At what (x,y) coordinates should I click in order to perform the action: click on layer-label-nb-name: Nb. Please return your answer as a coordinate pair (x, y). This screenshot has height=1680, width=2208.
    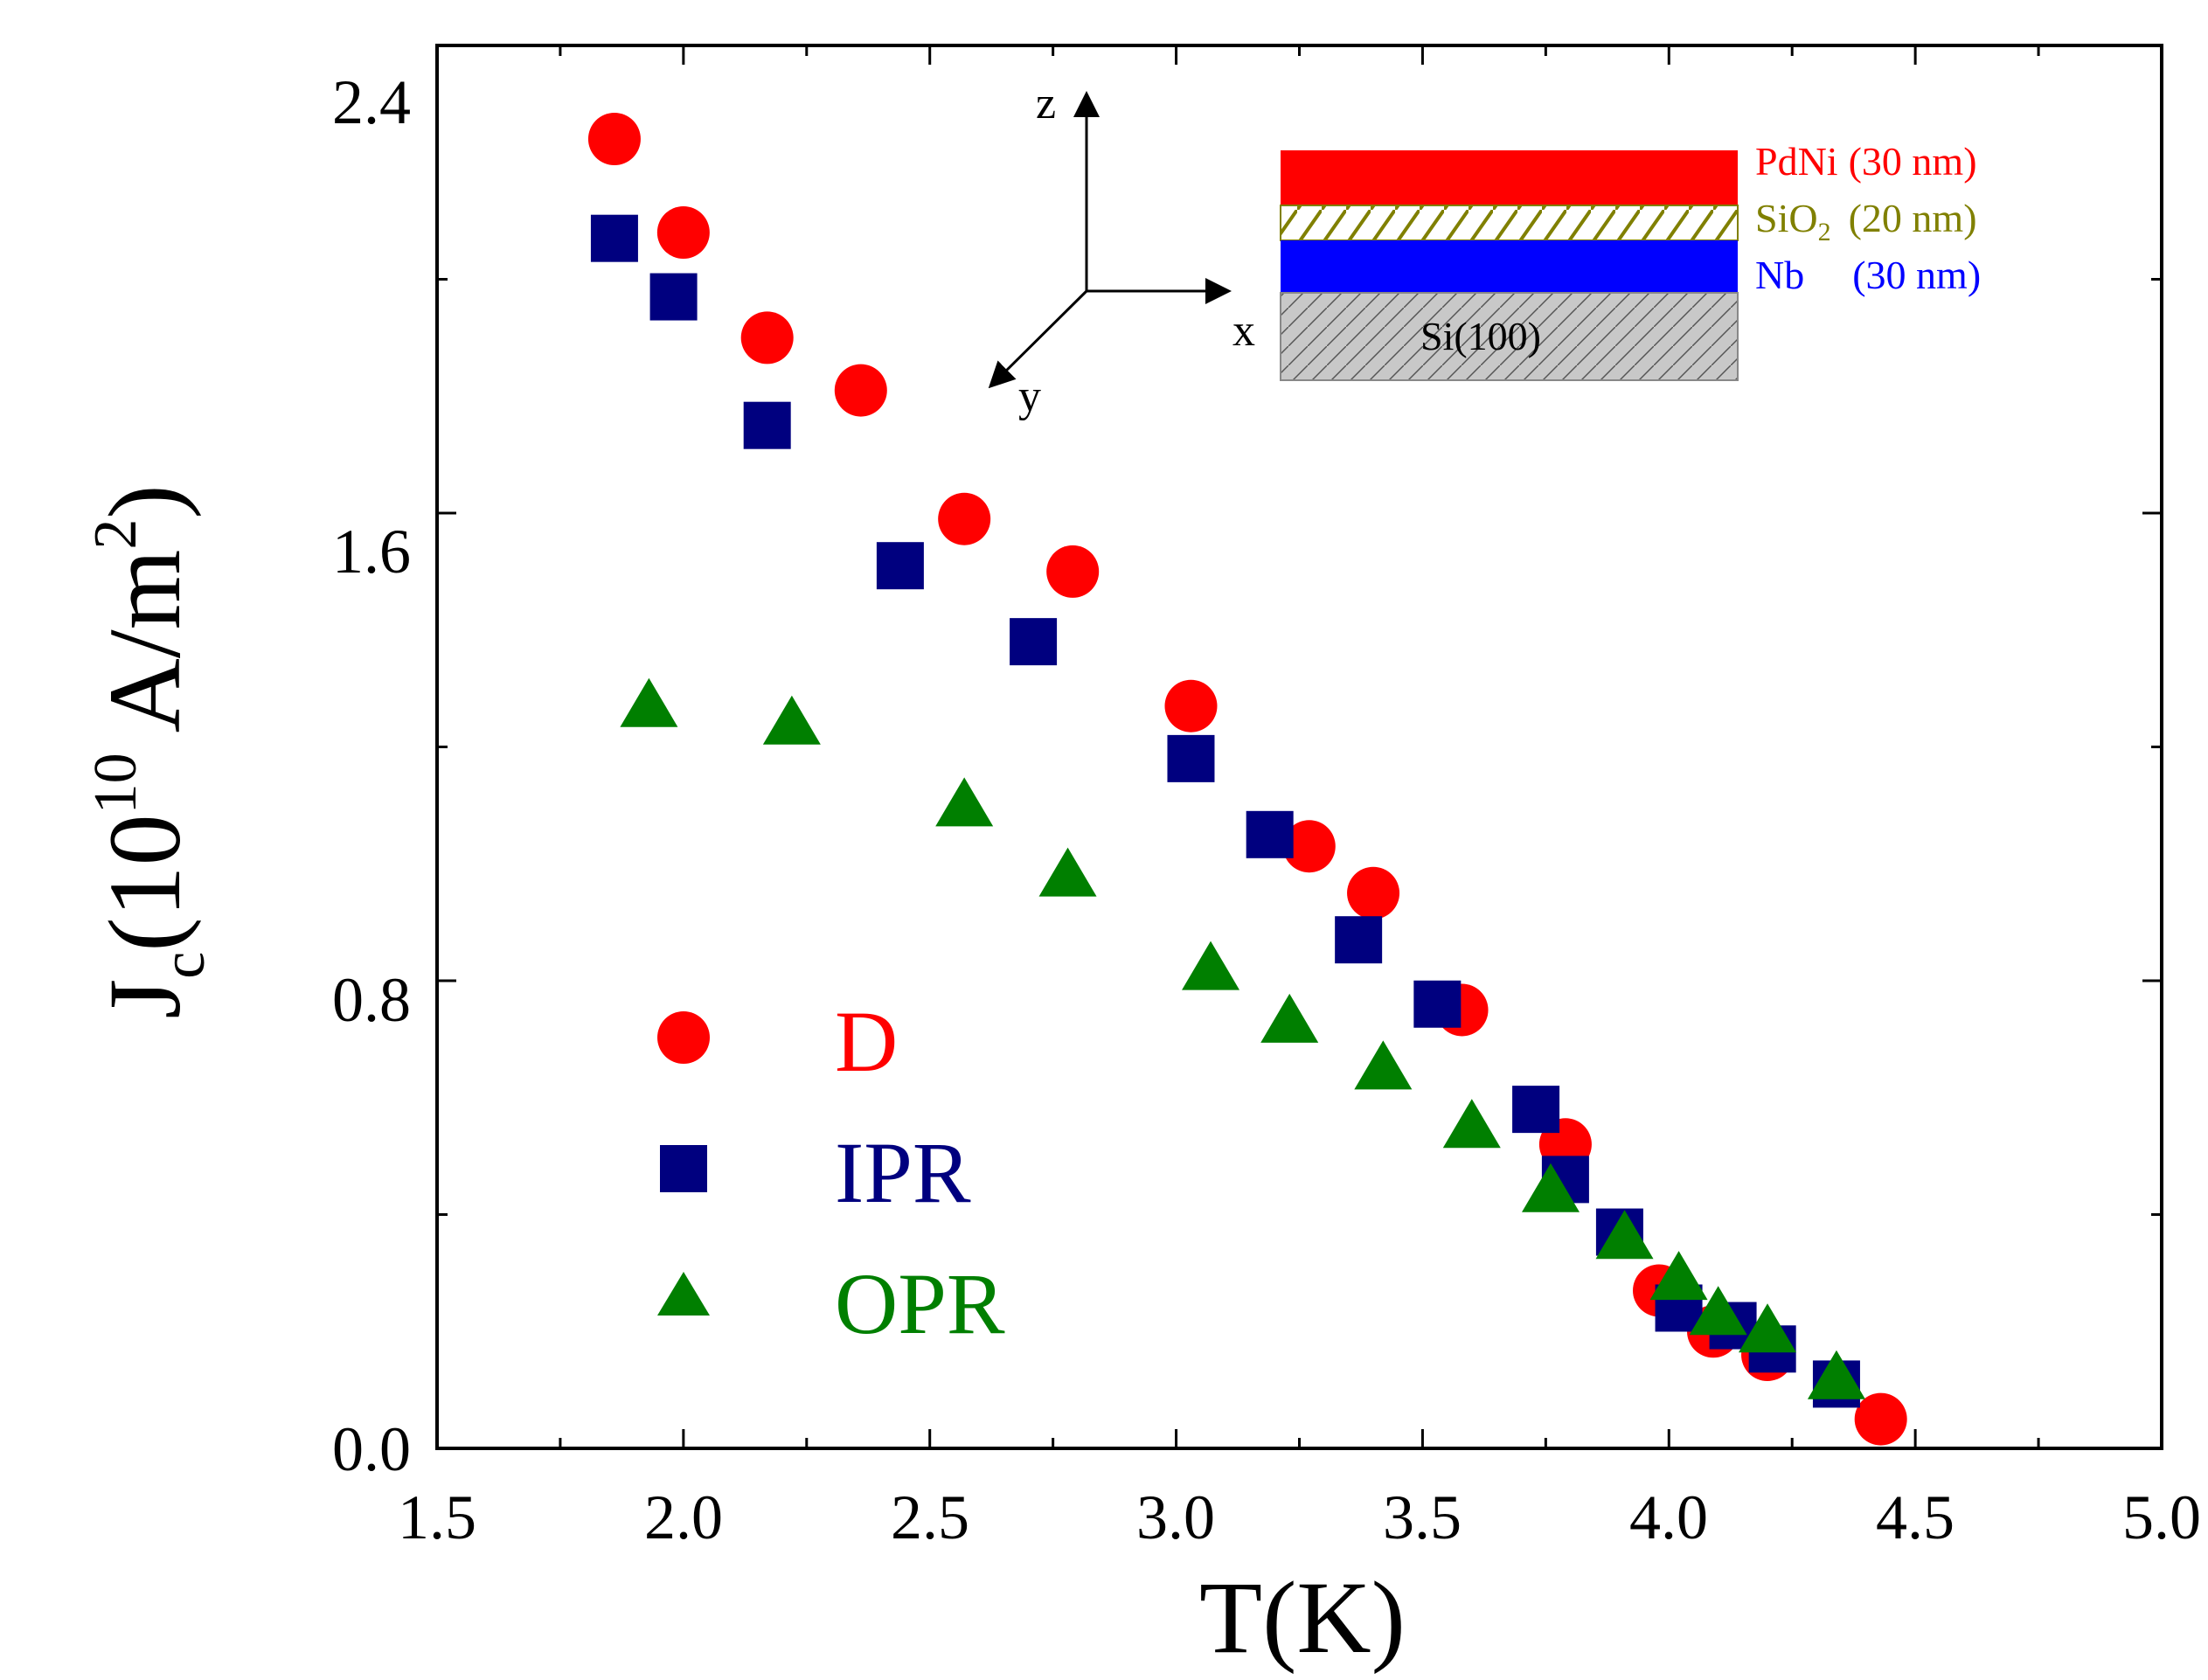
    Looking at the image, I should click on (1779, 275).